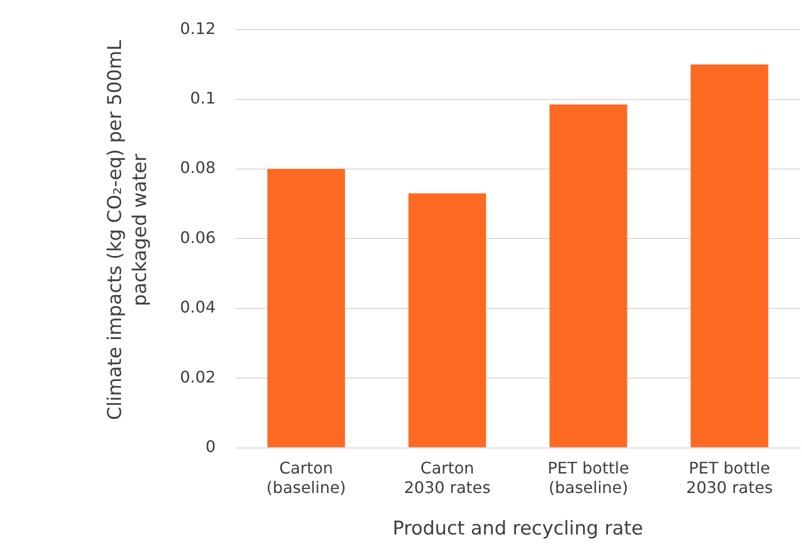  I want to click on x-tick-label: Carton (baseline), so click(306, 477).